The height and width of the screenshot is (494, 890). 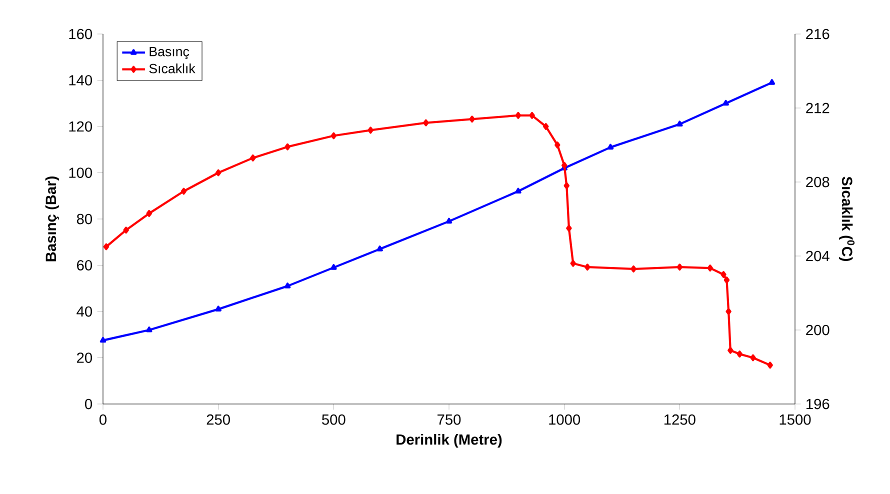 What do you see at coordinates (84, 357) in the screenshot?
I see `y-tick-label: 20` at bounding box center [84, 357].